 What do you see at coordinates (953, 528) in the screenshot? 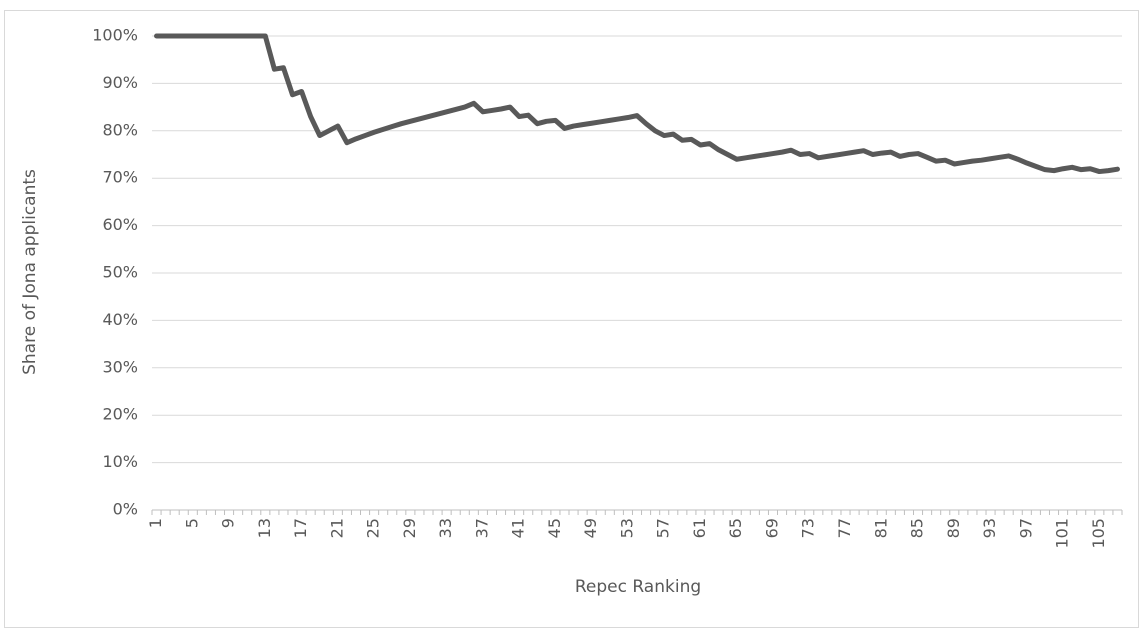
I see `x-tick-label: 89` at bounding box center [953, 528].